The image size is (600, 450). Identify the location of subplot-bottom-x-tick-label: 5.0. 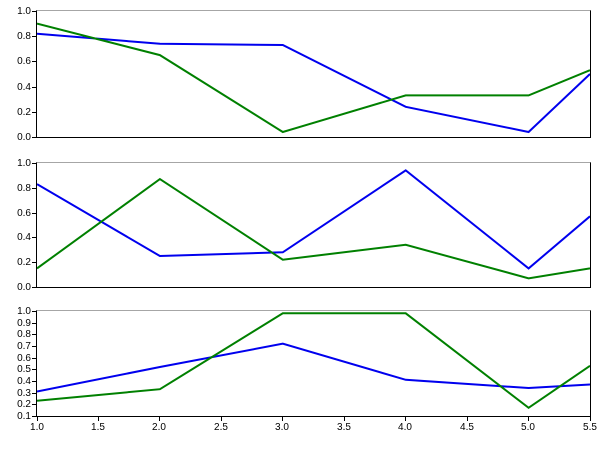
(528, 427).